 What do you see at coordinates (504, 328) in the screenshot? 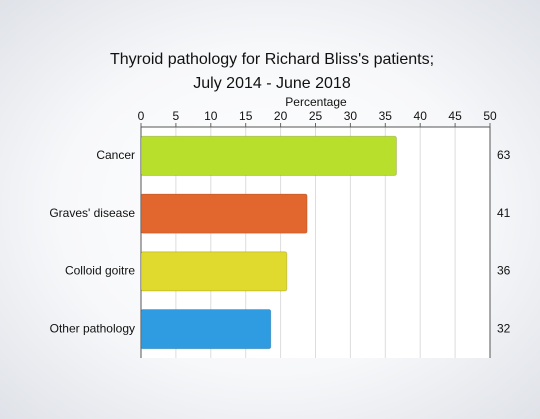
I see `count-label: 32` at bounding box center [504, 328].